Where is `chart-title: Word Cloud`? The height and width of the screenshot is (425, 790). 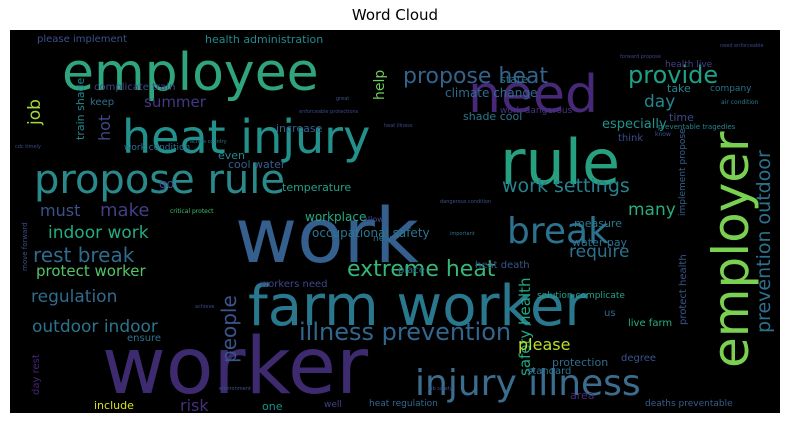 chart-title: Word Cloud is located at coordinates (395, 15).